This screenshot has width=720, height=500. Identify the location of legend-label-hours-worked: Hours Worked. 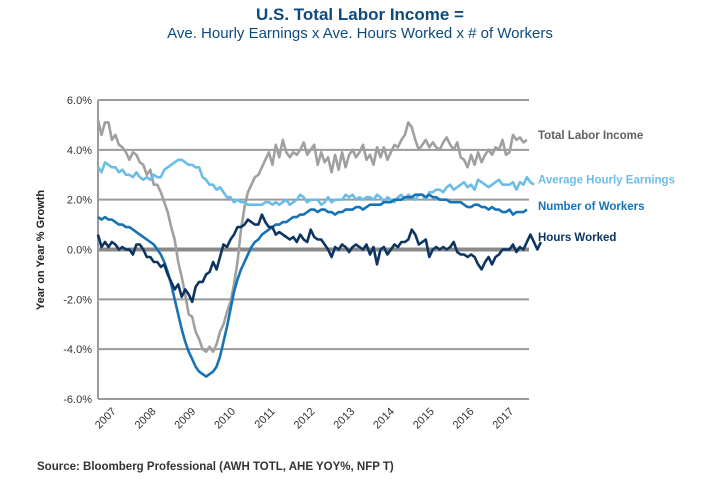
(577, 238).